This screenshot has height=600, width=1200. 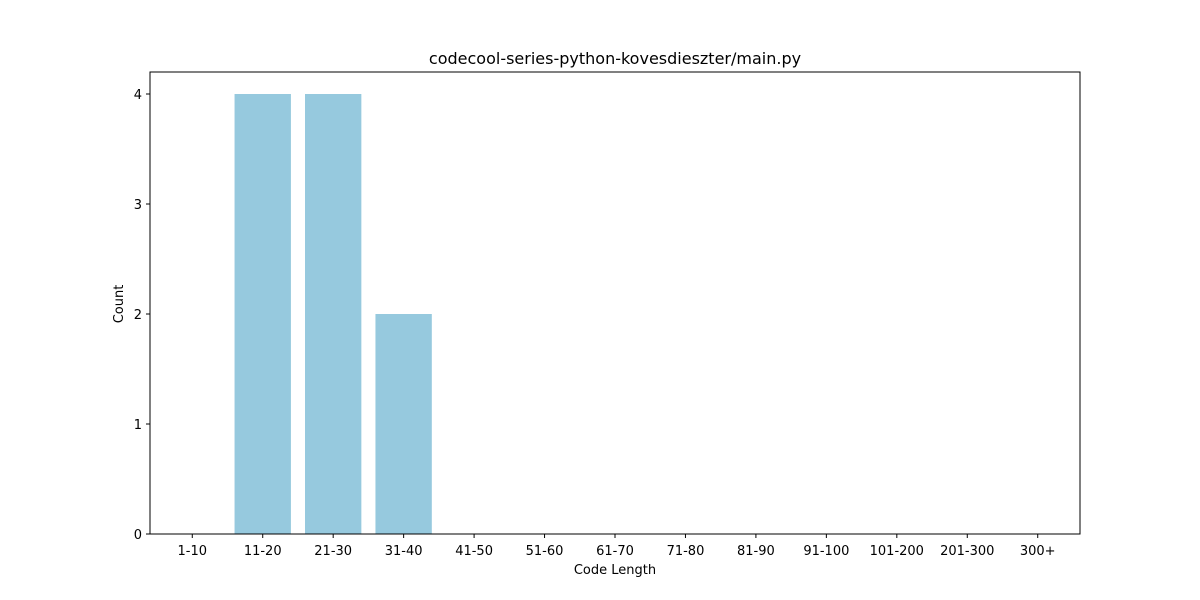 What do you see at coordinates (686, 551) in the screenshot?
I see `x-tick-label: 71-80` at bounding box center [686, 551].